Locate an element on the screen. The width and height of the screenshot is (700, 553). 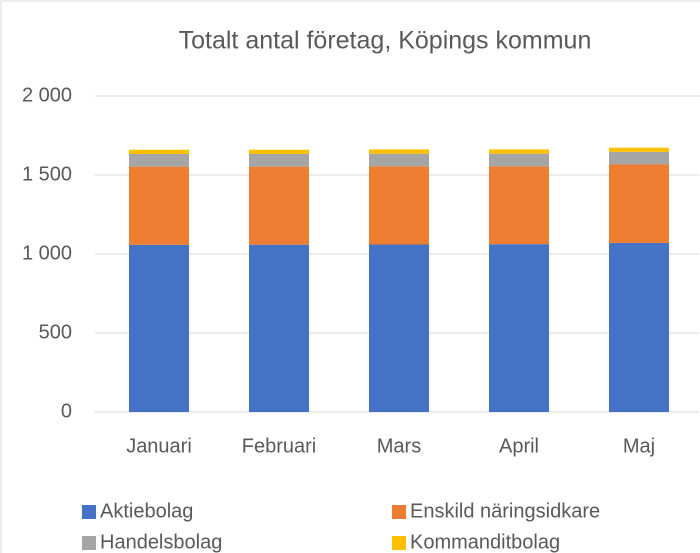
x-tick-label: Maj is located at coordinates (639, 446).